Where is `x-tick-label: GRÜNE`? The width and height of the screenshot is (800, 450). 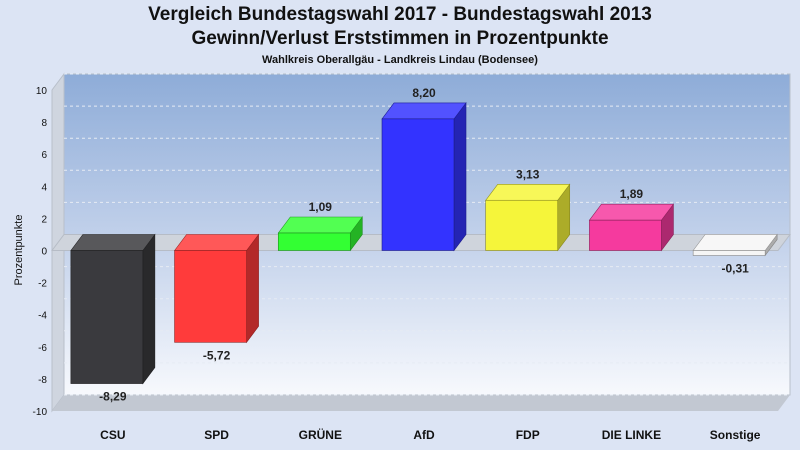 x-tick-label: GRÜNE is located at coordinates (320, 434).